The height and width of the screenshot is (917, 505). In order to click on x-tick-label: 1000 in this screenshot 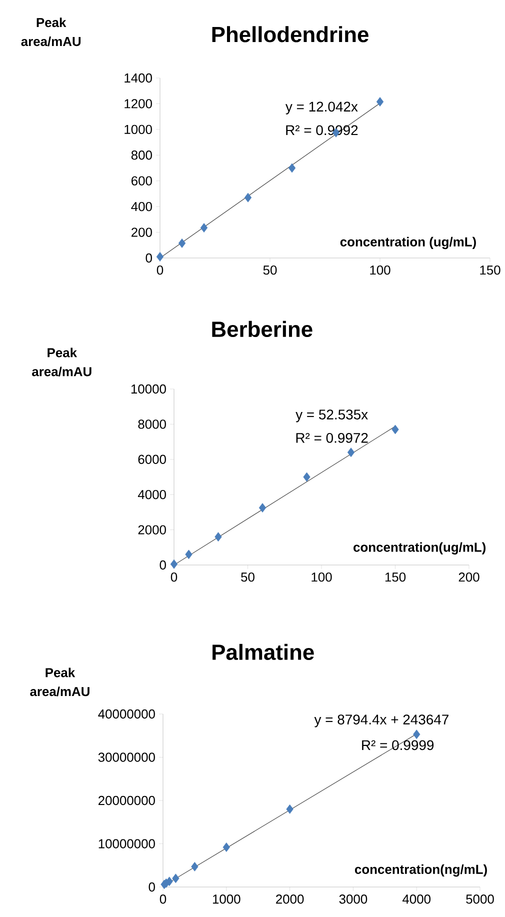, I will do `click(226, 899)`.